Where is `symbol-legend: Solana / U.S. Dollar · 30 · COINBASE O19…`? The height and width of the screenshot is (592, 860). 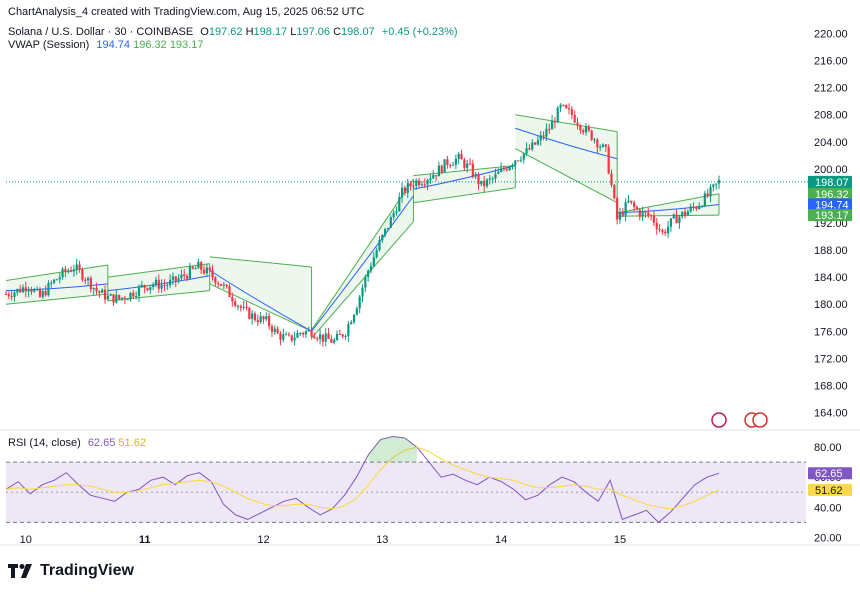 symbol-legend: Solana / U.S. Dollar · 30 · COINBASE O19… is located at coordinates (233, 32).